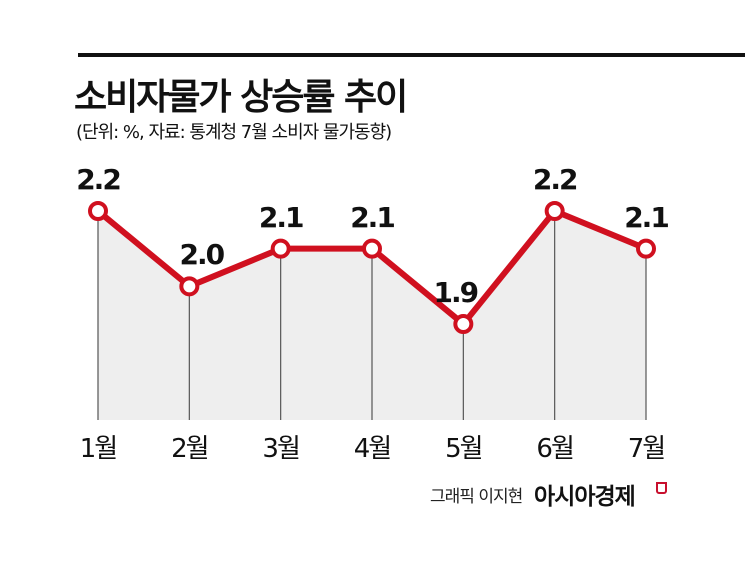 This screenshot has height=570, width=745. What do you see at coordinates (281, 449) in the screenshot?
I see `x-axis-label: 3월` at bounding box center [281, 449].